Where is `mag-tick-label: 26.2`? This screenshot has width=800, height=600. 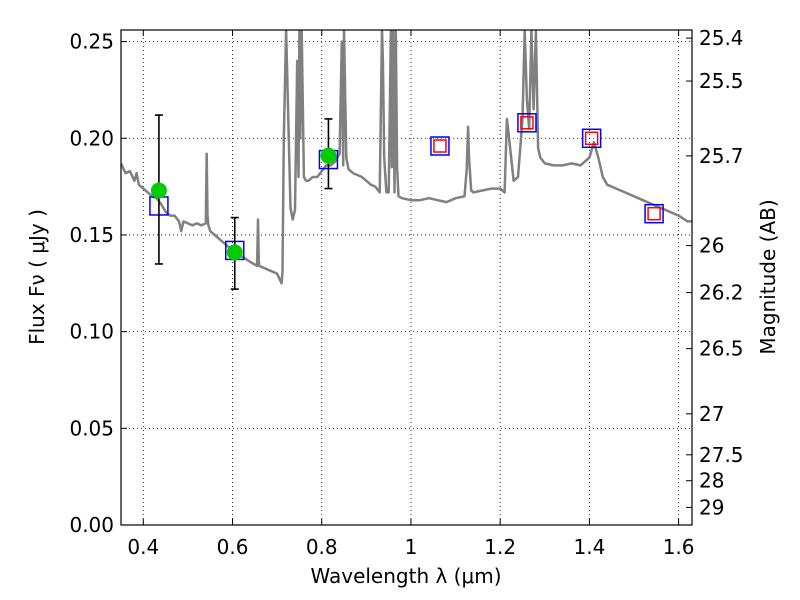
mag-tick-label: 26.2 is located at coordinates (721, 293).